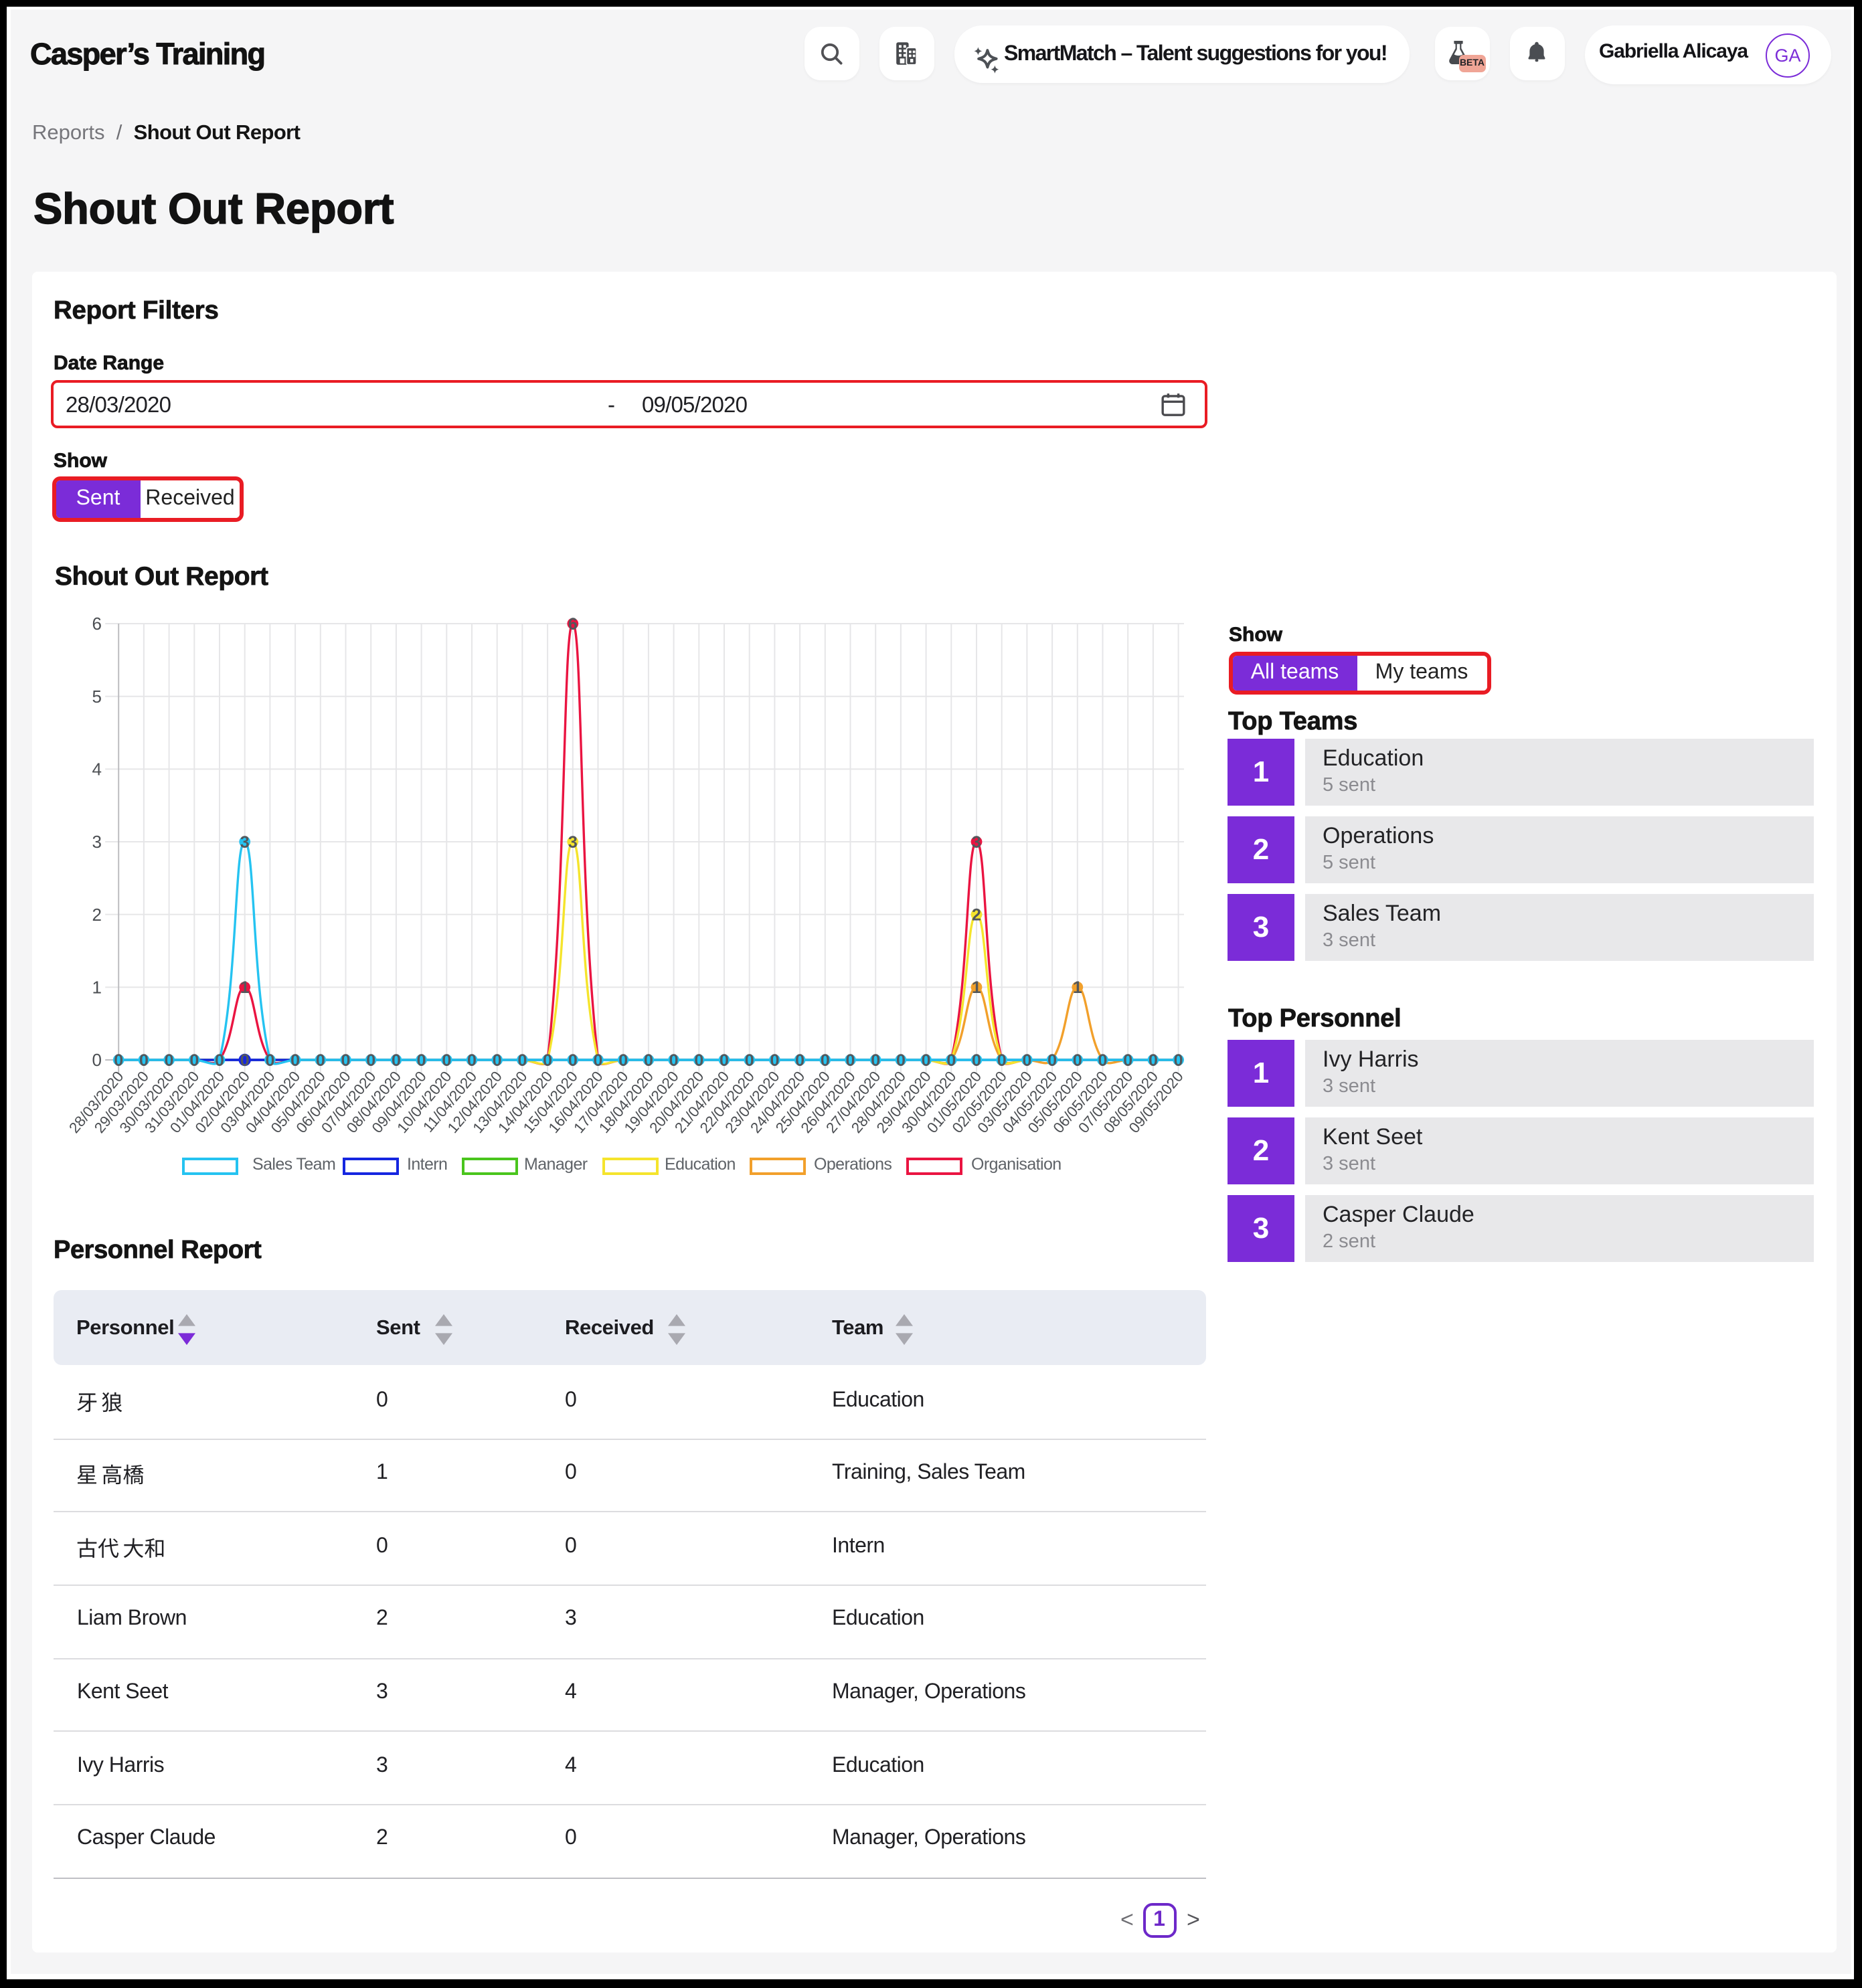 This screenshot has height=1988, width=1862. What do you see at coordinates (97, 697) in the screenshot?
I see `svg-text: 5` at bounding box center [97, 697].